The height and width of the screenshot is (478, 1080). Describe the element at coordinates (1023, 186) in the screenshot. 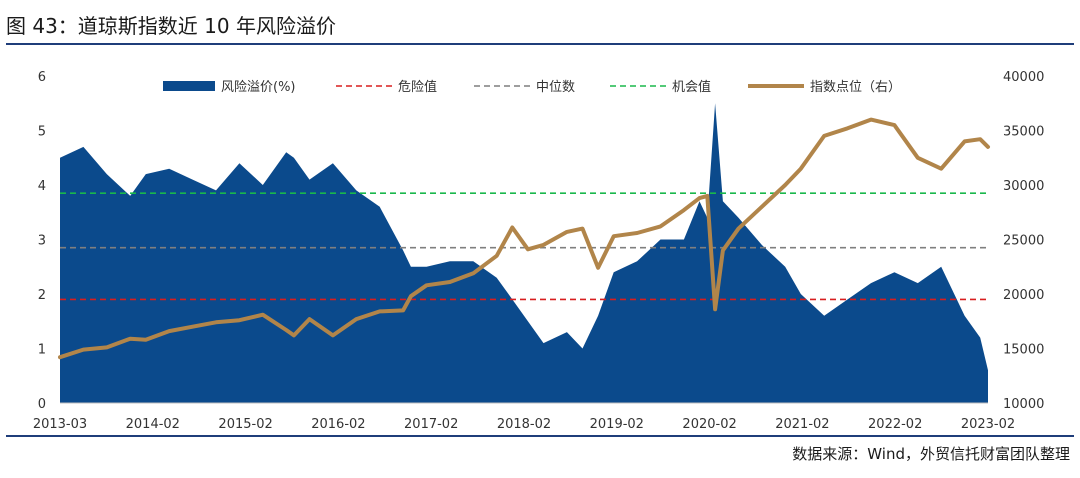

I see `y-right-tick-label: 30000` at that location.